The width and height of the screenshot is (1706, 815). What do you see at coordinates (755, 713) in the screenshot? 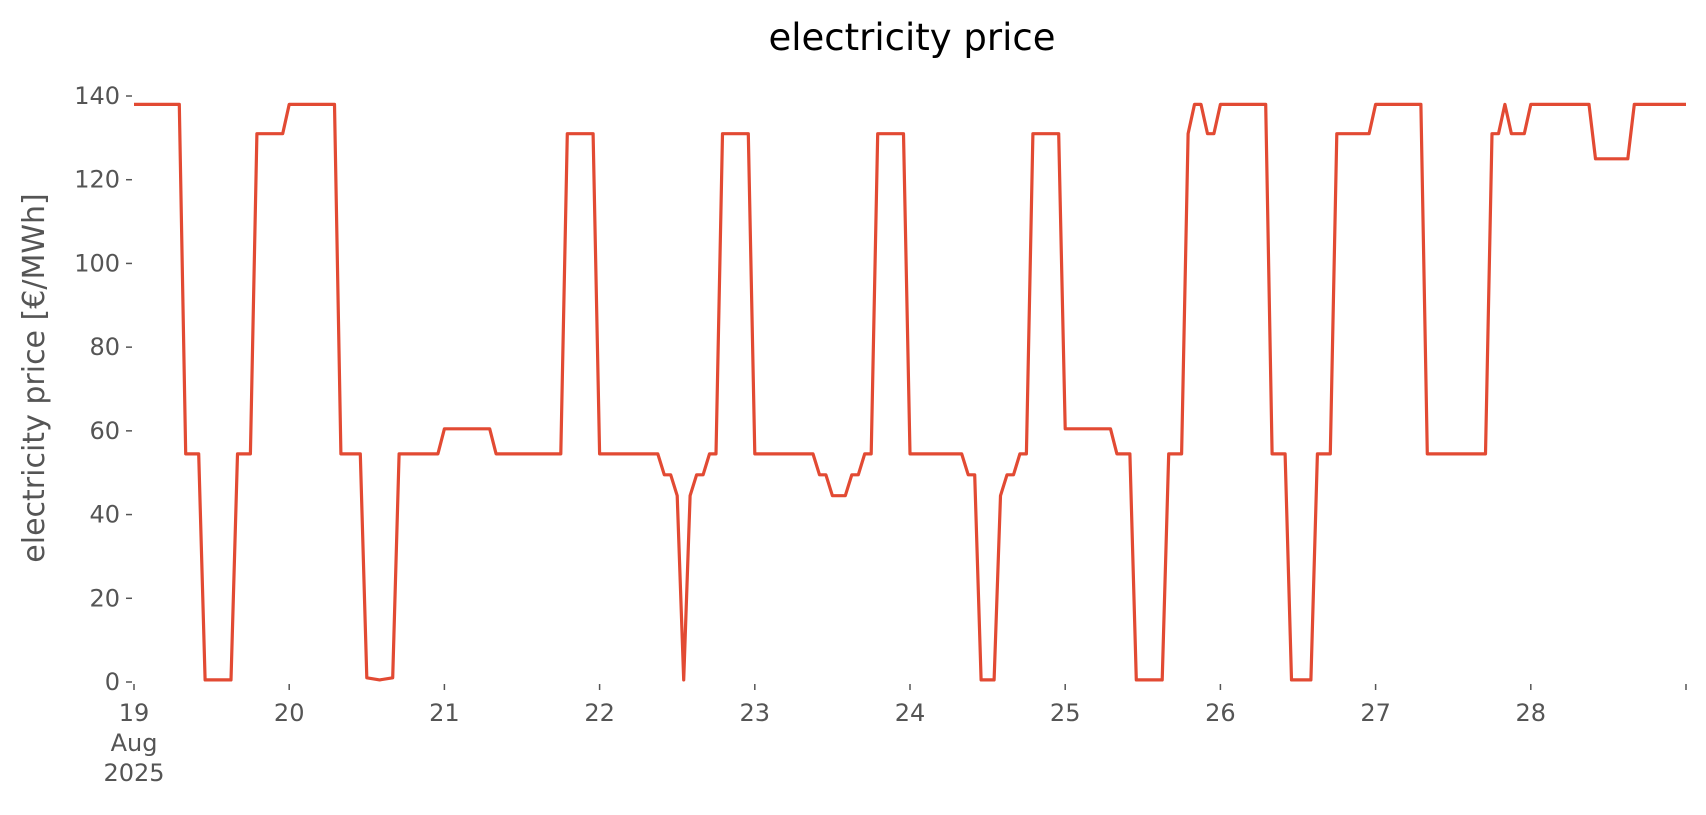
I see `x-tick-label: 23` at bounding box center [755, 713].